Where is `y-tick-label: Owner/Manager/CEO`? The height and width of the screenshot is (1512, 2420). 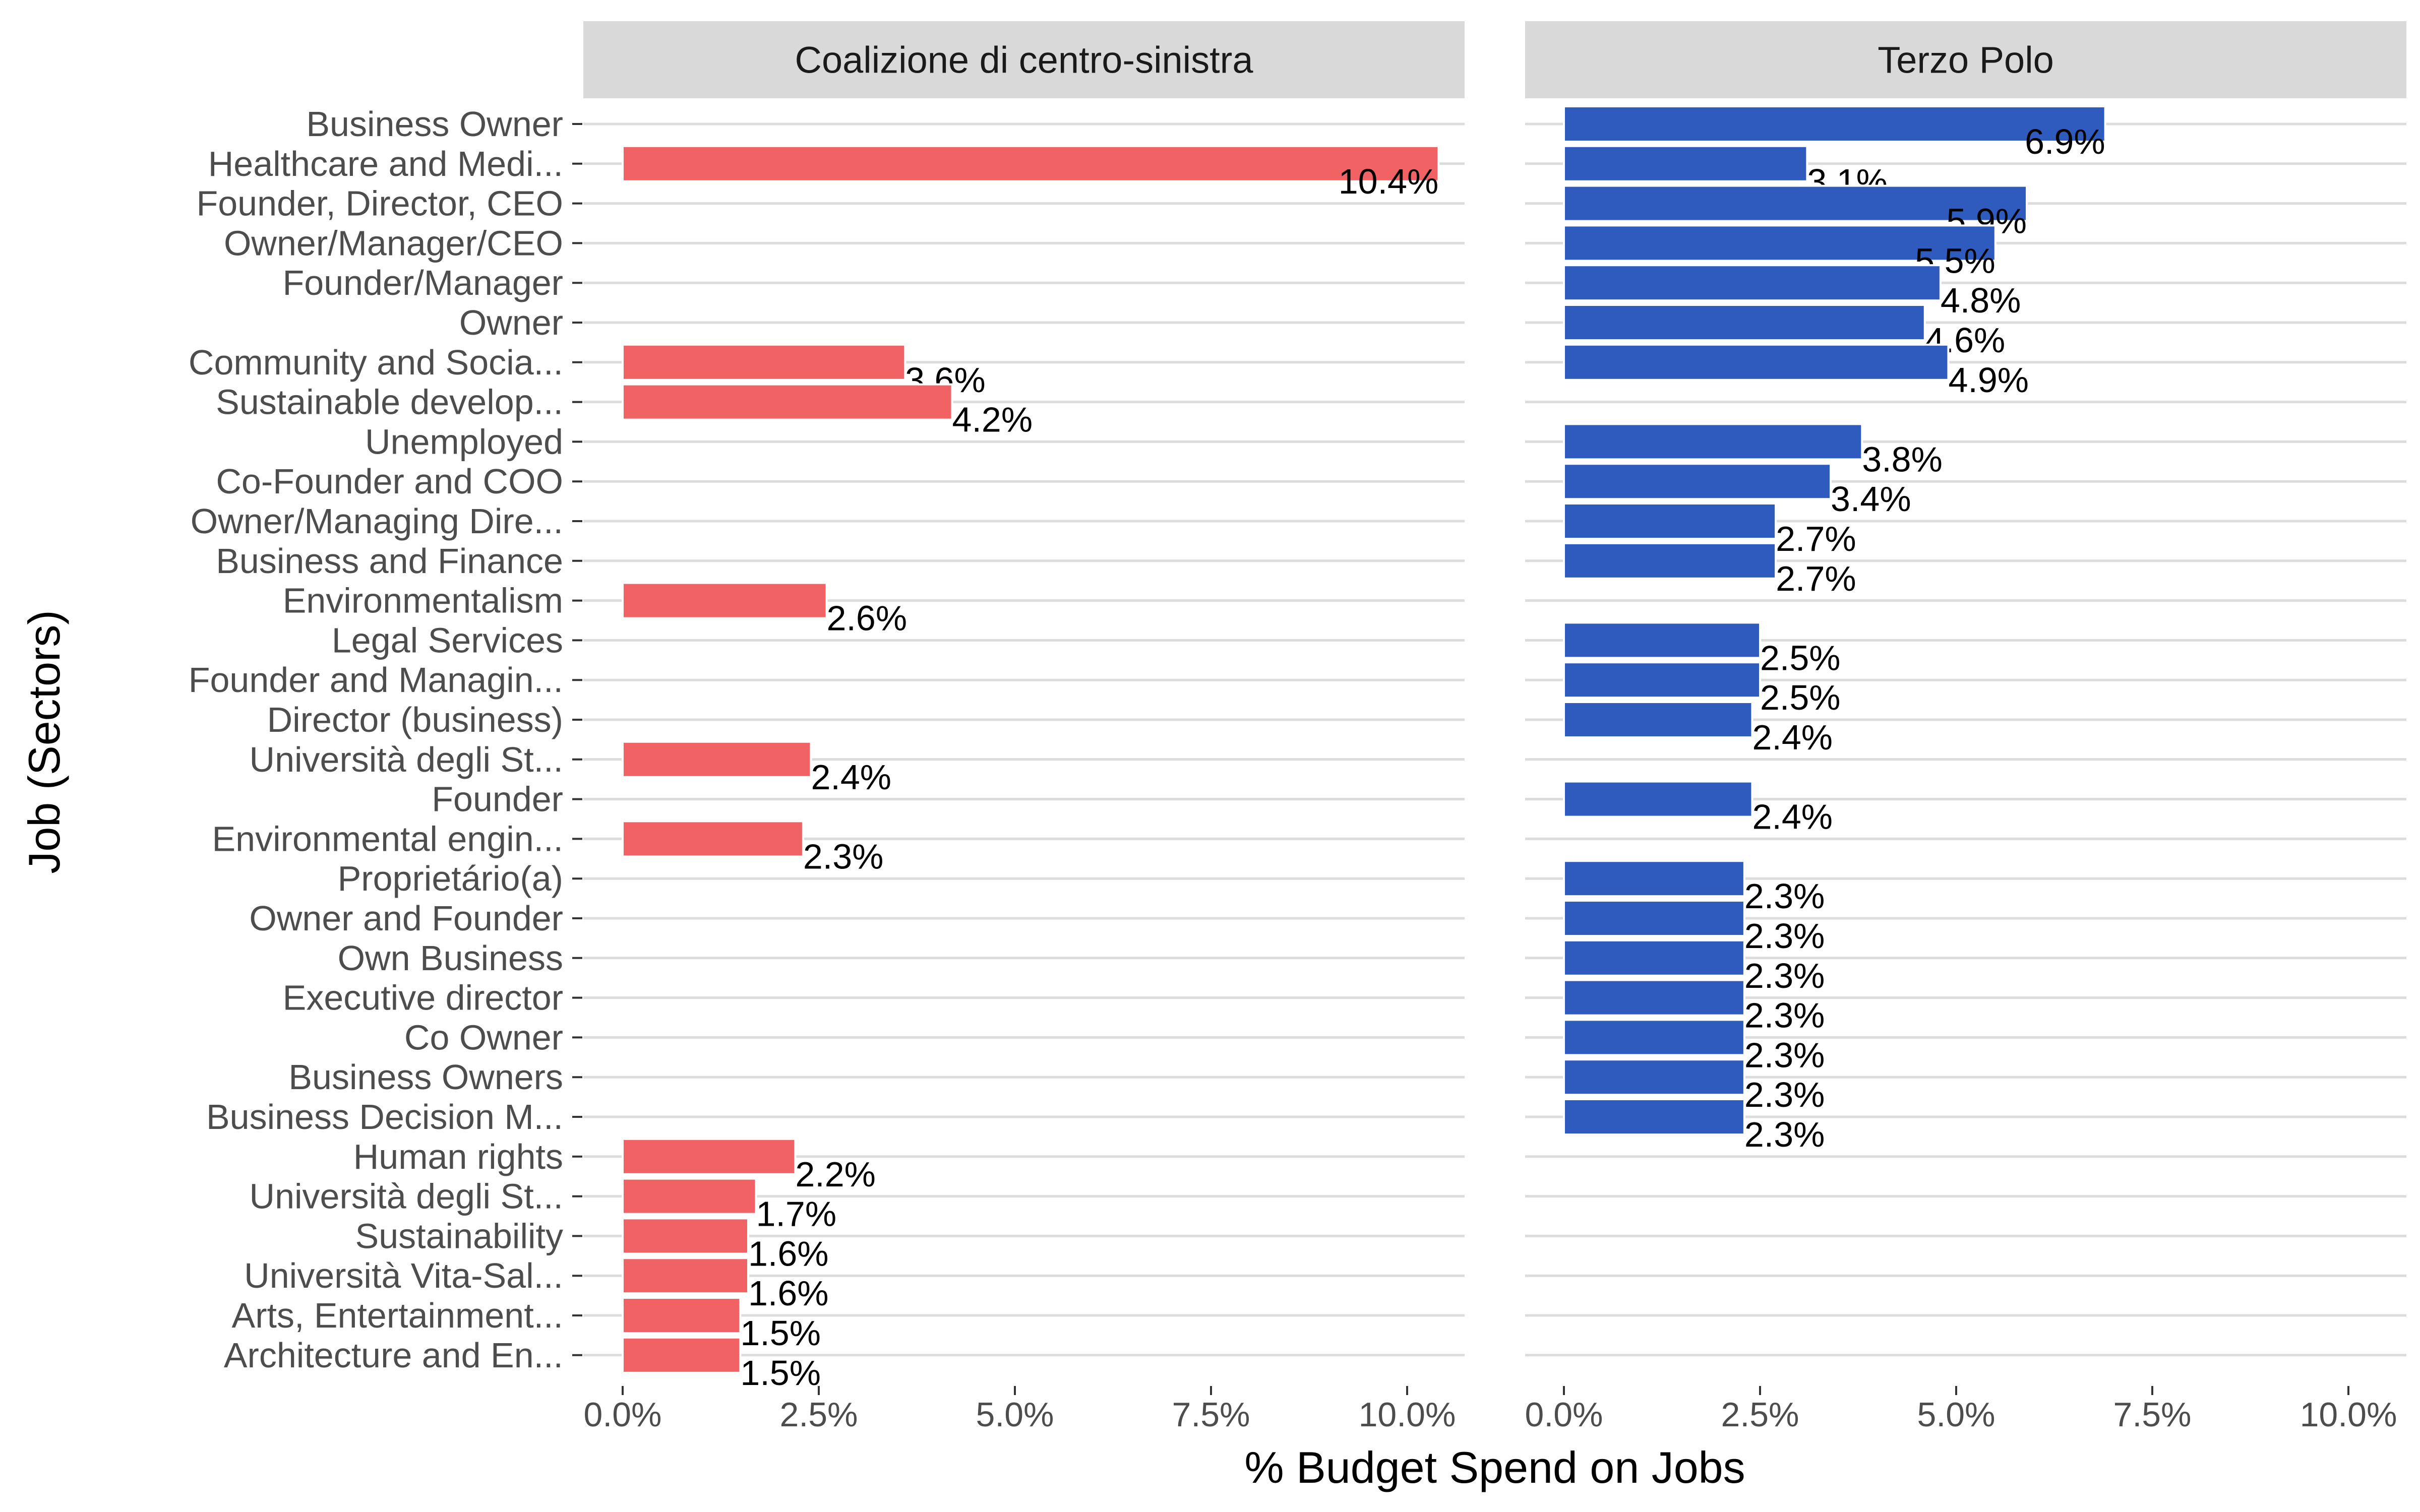 y-tick-label: Owner/Manager/CEO is located at coordinates (393, 243).